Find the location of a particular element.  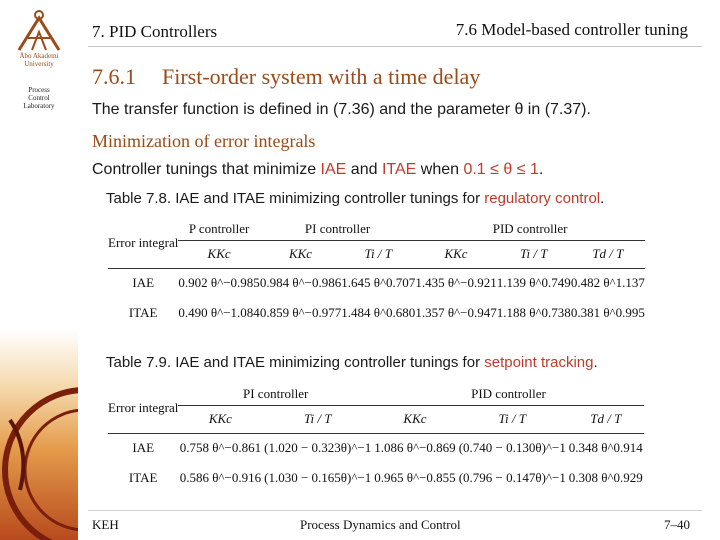

theta-condition: 0.1 ≤ θ ≤ 1 is located at coordinates (501, 169).